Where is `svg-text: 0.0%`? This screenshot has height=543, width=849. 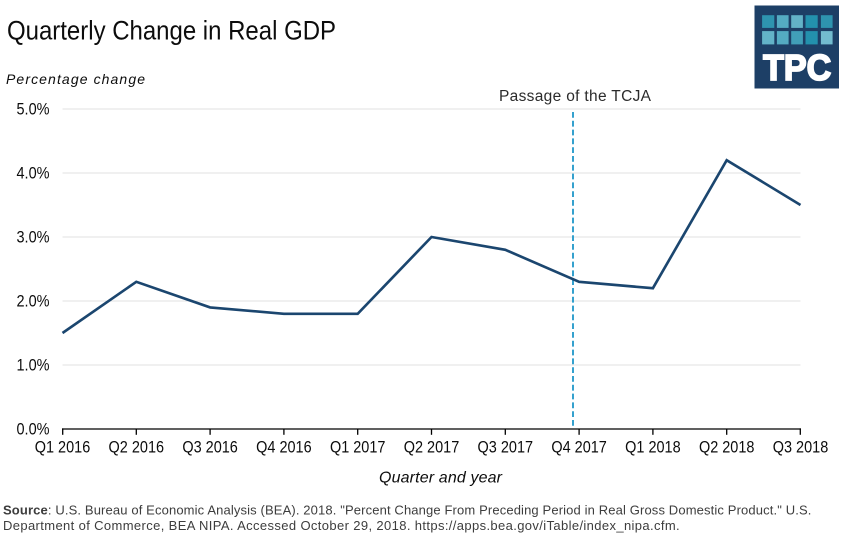 svg-text: 0.0% is located at coordinates (33, 430).